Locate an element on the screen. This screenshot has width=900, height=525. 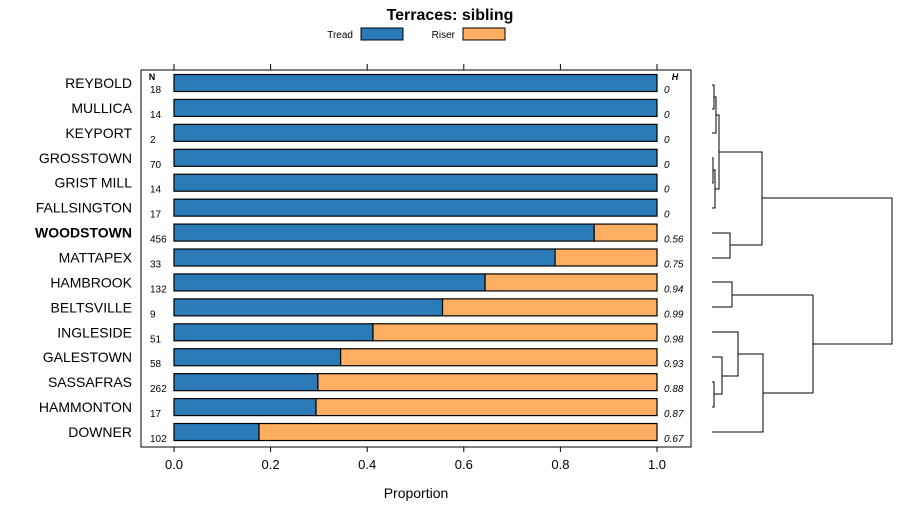
bar-woodstown-riser is located at coordinates (625, 232).